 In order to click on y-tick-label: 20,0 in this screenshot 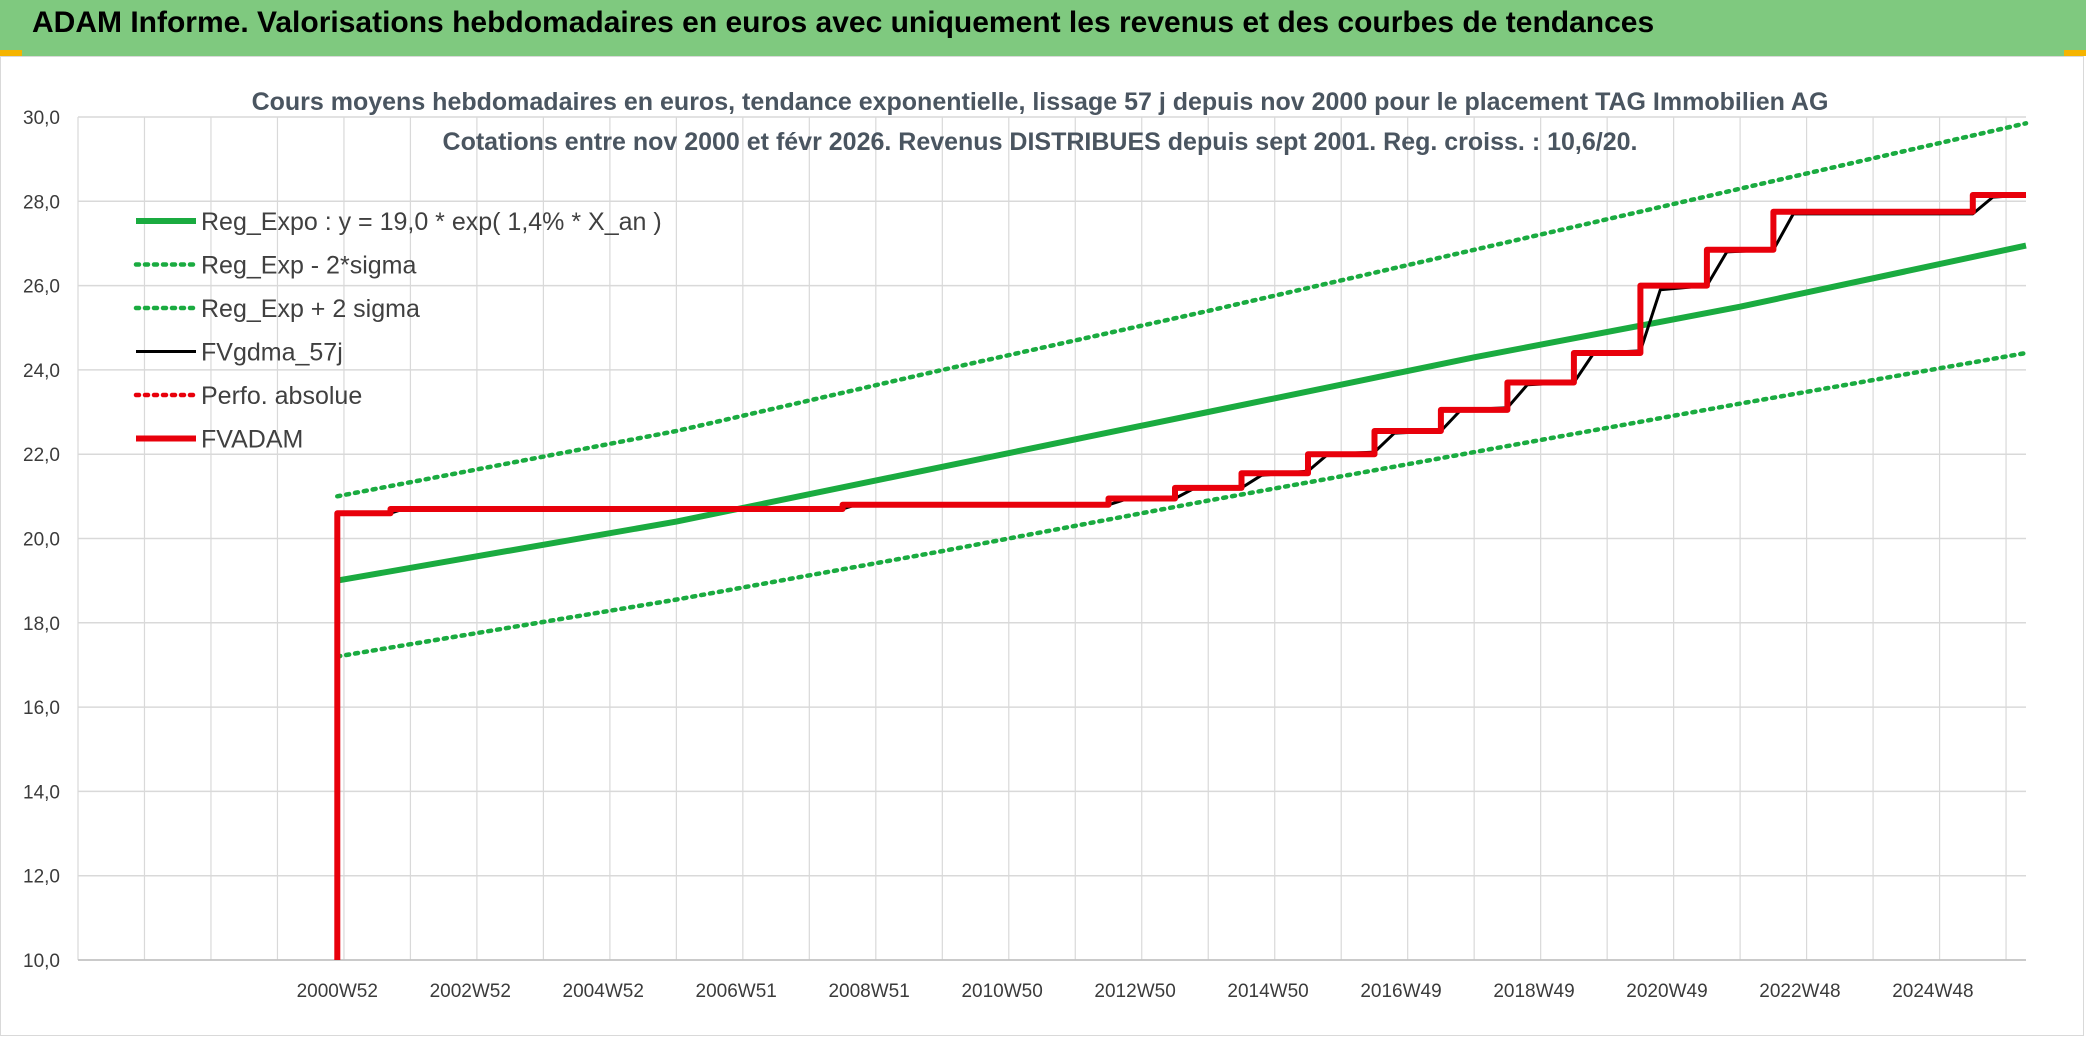, I will do `click(41, 540)`.